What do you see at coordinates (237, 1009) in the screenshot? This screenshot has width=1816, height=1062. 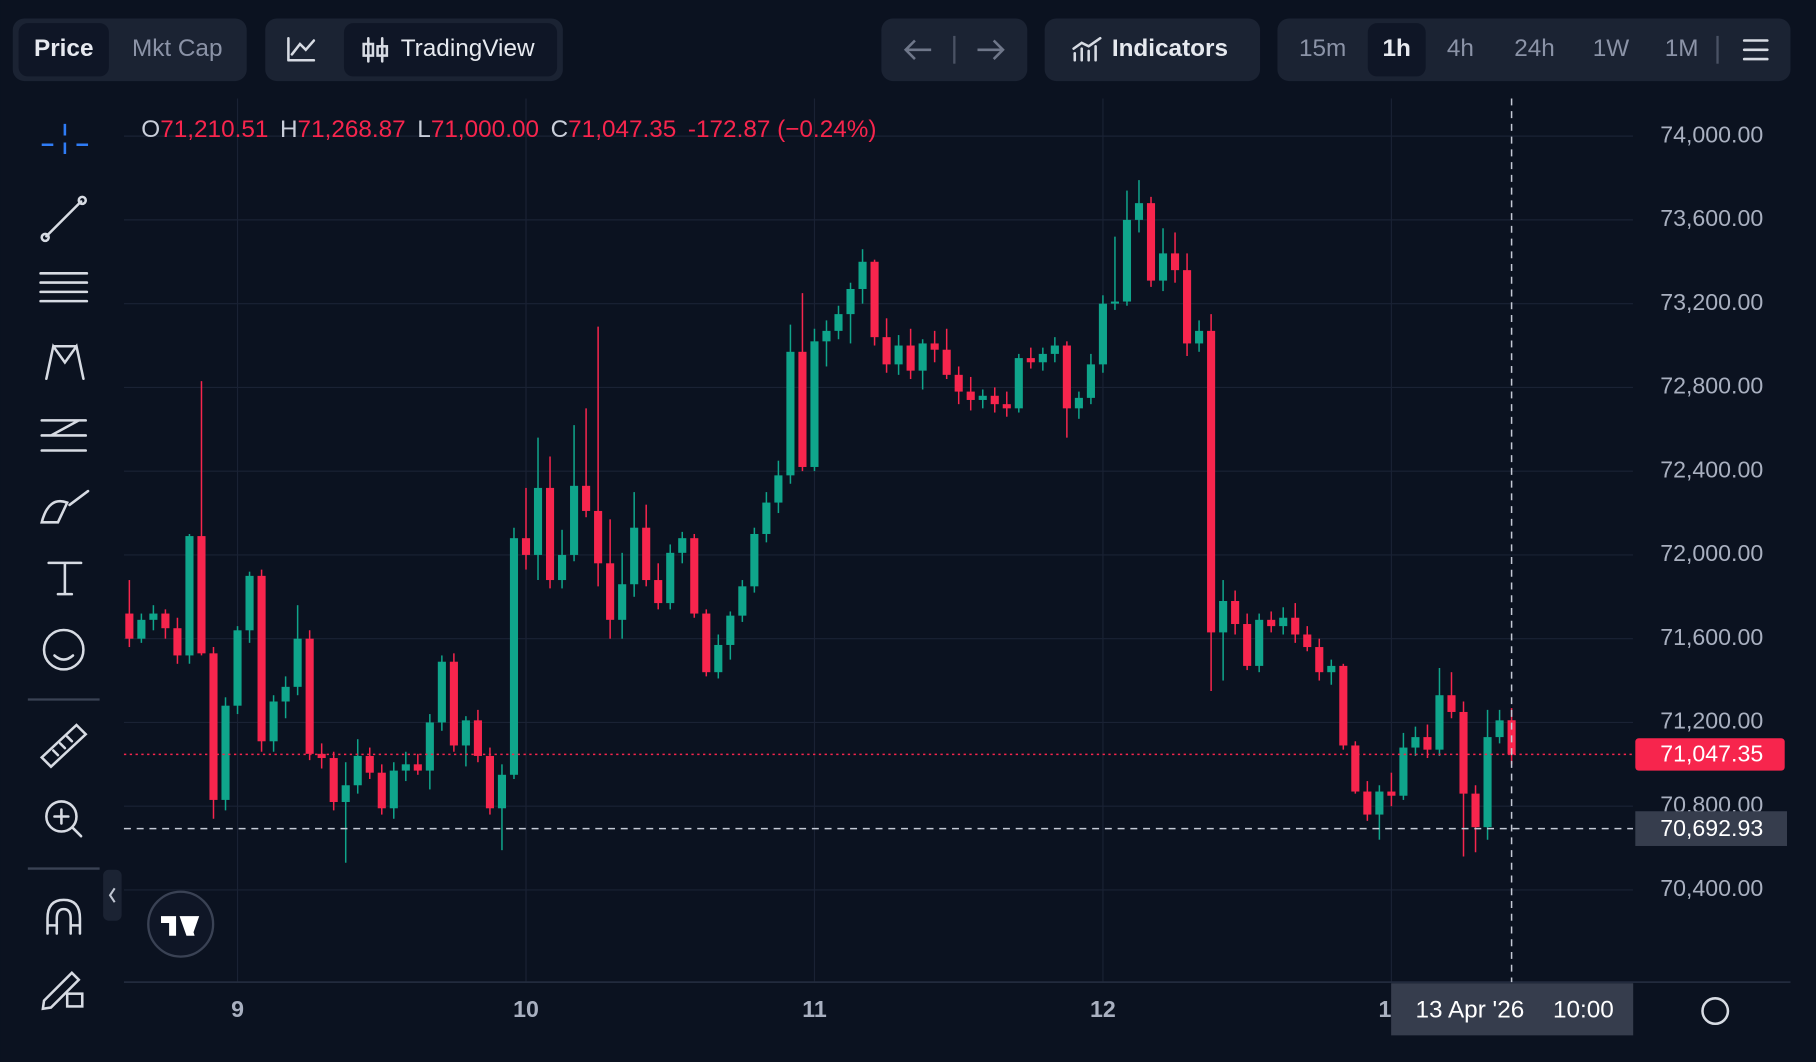 I see `x-tick-label: 9` at bounding box center [237, 1009].